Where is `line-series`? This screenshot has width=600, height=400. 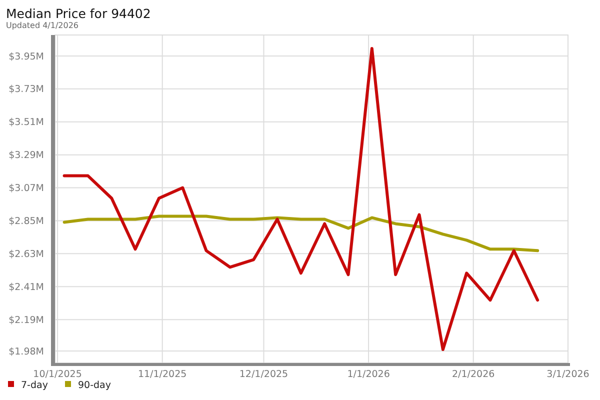
line-series is located at coordinates (301, 233).